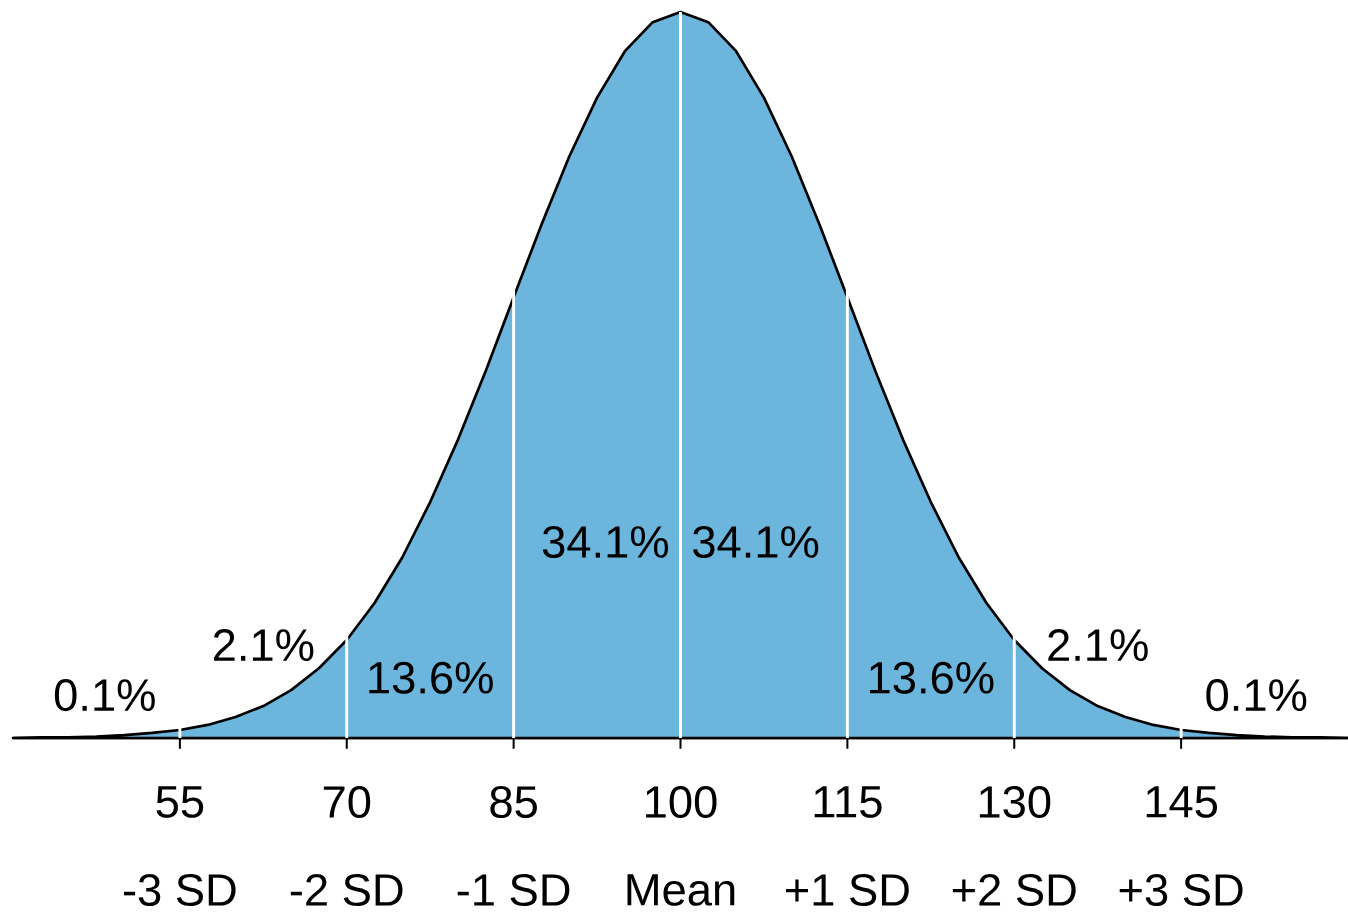 The image size is (1348, 914). Describe the element at coordinates (513, 890) in the screenshot. I see `text: -1 SD` at that location.